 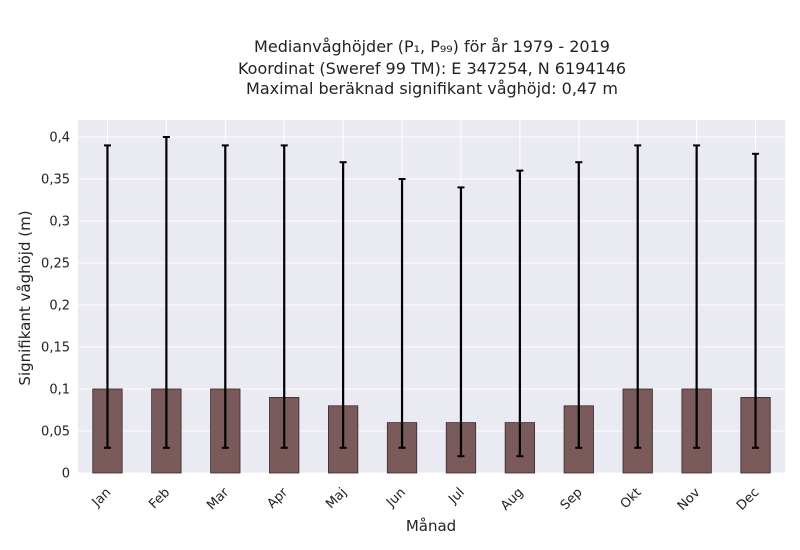 What do you see at coordinates (59, 390) in the screenshot?
I see `y-tick-label: 0,1` at bounding box center [59, 390].